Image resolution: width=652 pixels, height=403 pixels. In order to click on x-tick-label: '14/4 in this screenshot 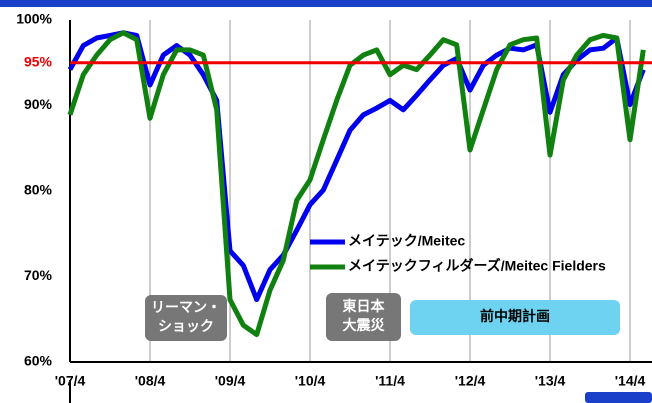, I will do `click(630, 381)`.